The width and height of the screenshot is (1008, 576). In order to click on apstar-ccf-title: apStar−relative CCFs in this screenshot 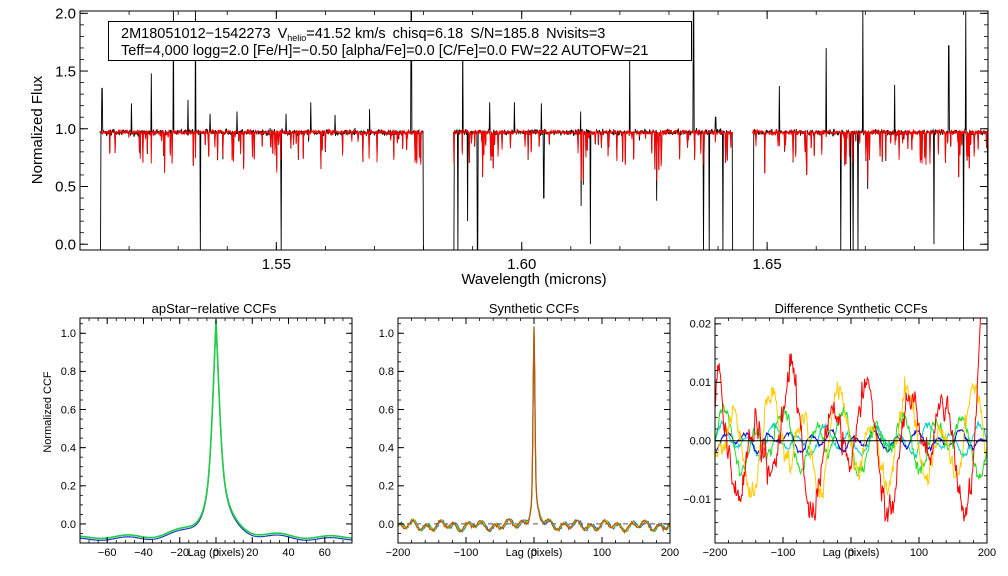, I will do `click(214, 308)`.